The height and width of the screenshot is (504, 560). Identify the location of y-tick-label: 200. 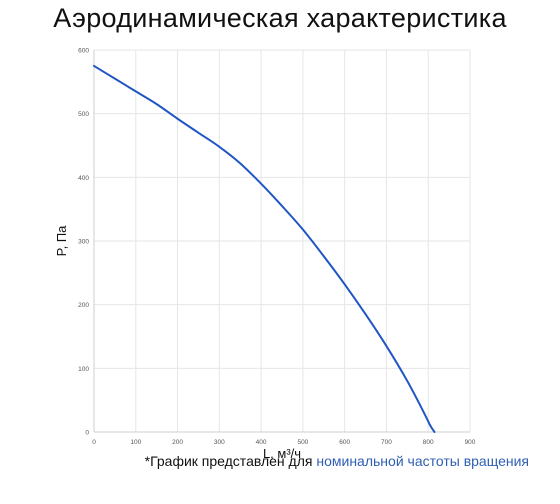
(83, 305).